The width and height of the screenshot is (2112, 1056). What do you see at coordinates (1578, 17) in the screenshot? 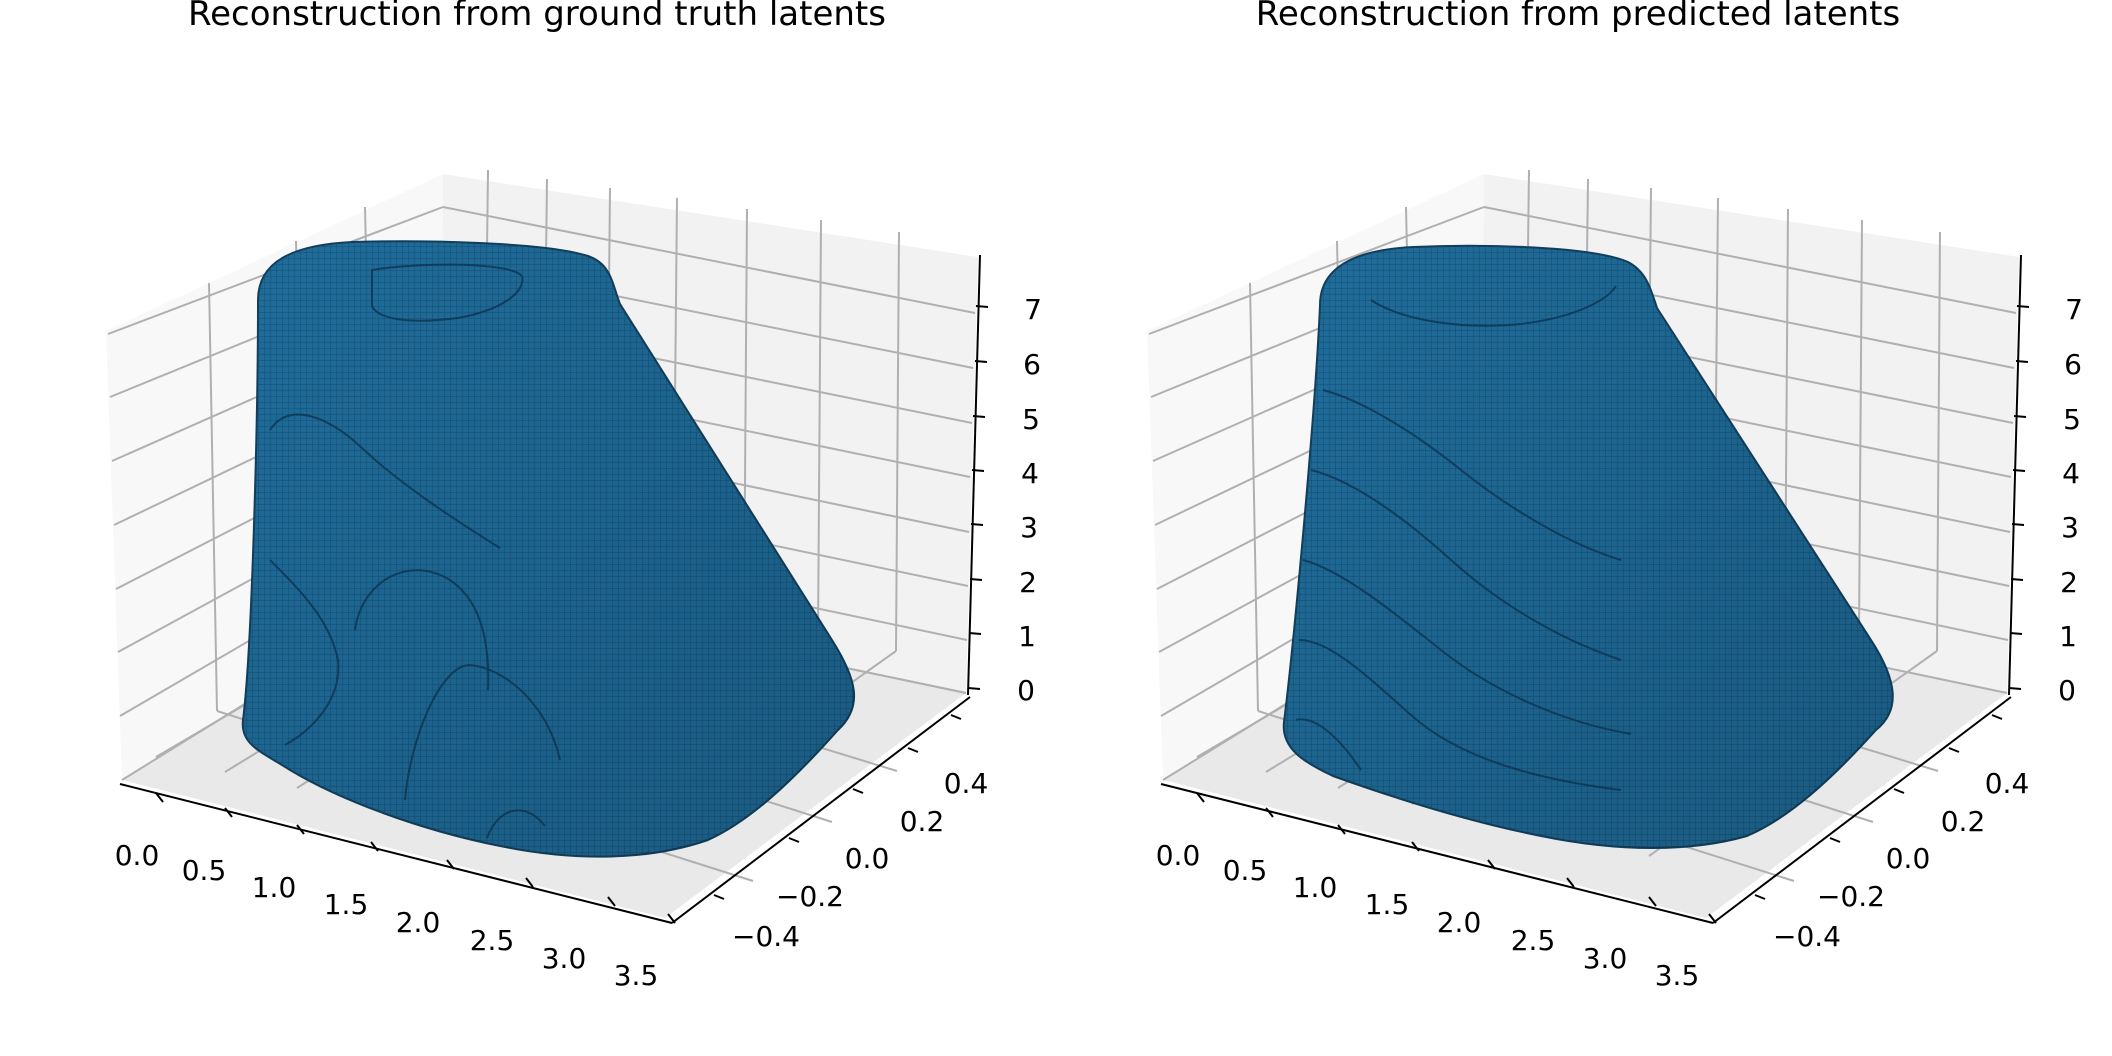
I see `chart-title: Reconstruction from predicted latents` at bounding box center [1578, 17].